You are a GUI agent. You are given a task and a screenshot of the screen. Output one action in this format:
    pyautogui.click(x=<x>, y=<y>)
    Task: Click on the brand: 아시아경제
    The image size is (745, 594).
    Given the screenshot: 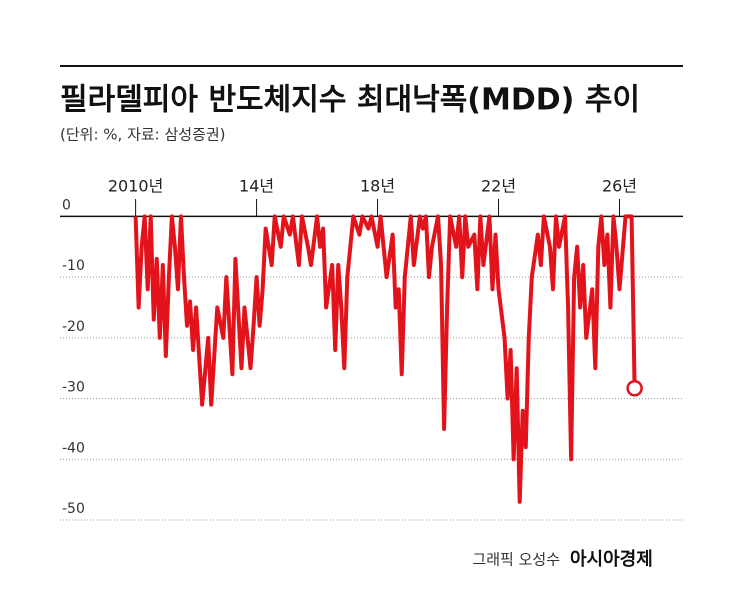 What is the action you would take?
    pyautogui.click(x=611, y=559)
    